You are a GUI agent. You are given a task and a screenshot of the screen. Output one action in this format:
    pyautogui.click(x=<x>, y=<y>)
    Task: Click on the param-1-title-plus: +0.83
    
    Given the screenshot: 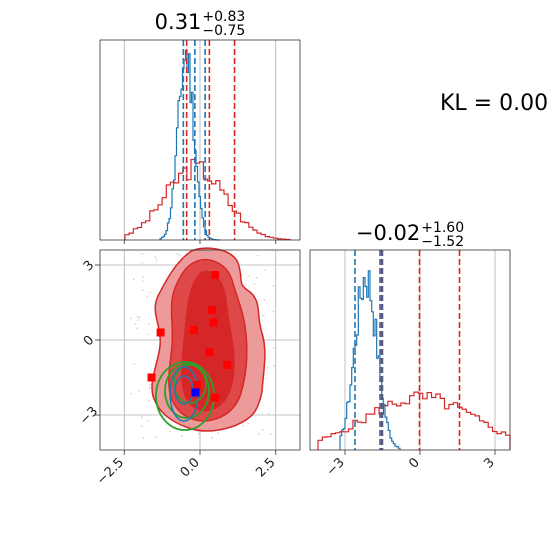 What is the action you would take?
    pyautogui.click(x=223, y=17)
    